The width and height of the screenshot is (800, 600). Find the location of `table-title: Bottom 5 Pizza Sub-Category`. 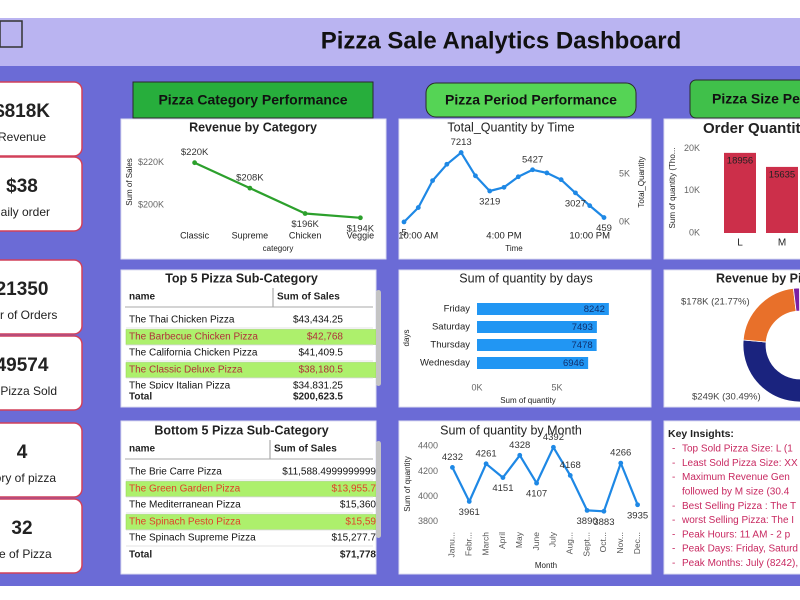

table-title: Bottom 5 Pizza Sub-Category is located at coordinates (241, 430).